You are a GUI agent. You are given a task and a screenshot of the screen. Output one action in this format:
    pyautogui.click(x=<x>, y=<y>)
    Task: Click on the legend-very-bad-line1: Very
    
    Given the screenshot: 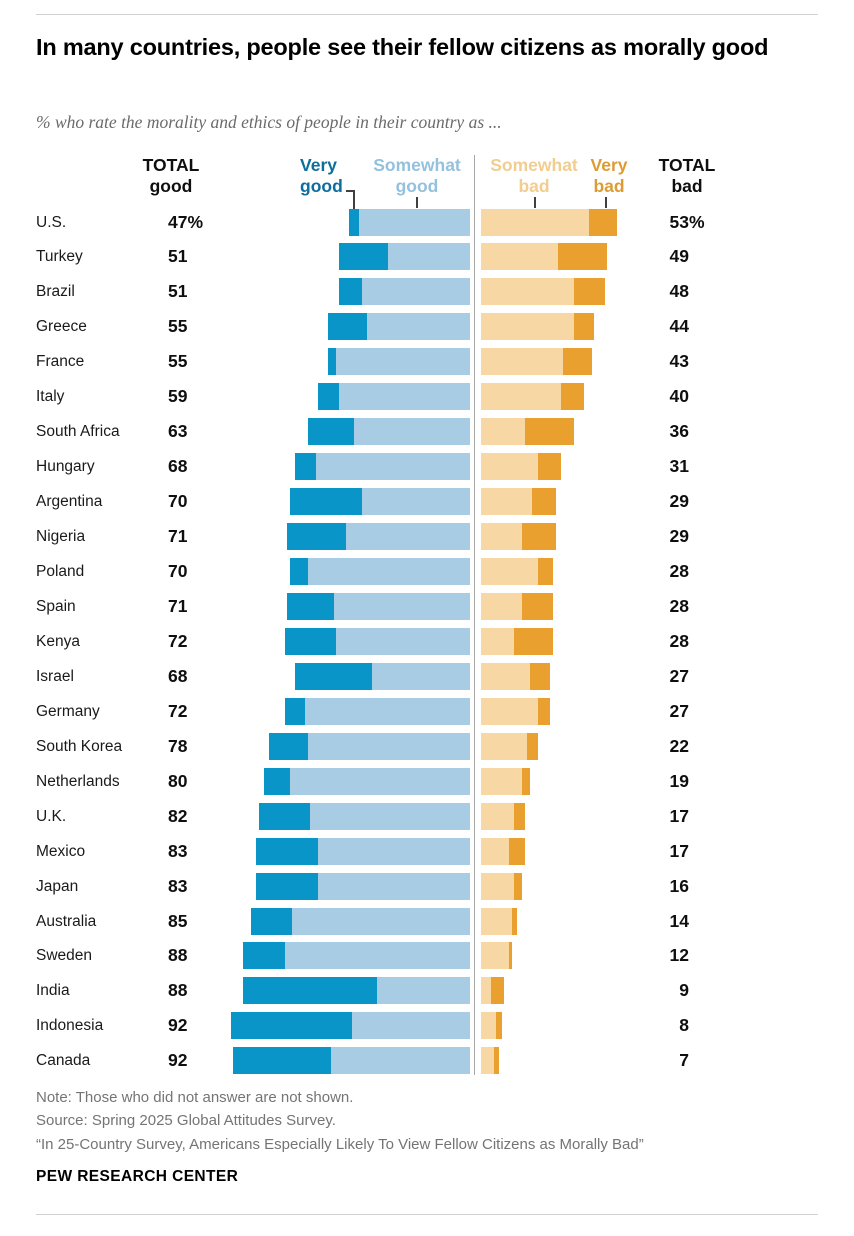 What is the action you would take?
    pyautogui.click(x=609, y=165)
    